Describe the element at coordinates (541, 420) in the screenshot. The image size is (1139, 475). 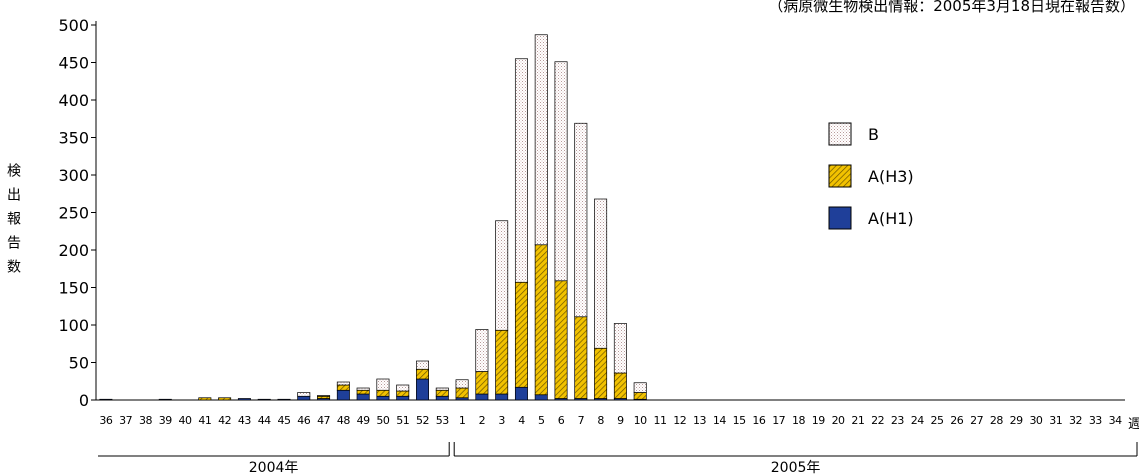
I see `x-tick-label: 5` at that location.